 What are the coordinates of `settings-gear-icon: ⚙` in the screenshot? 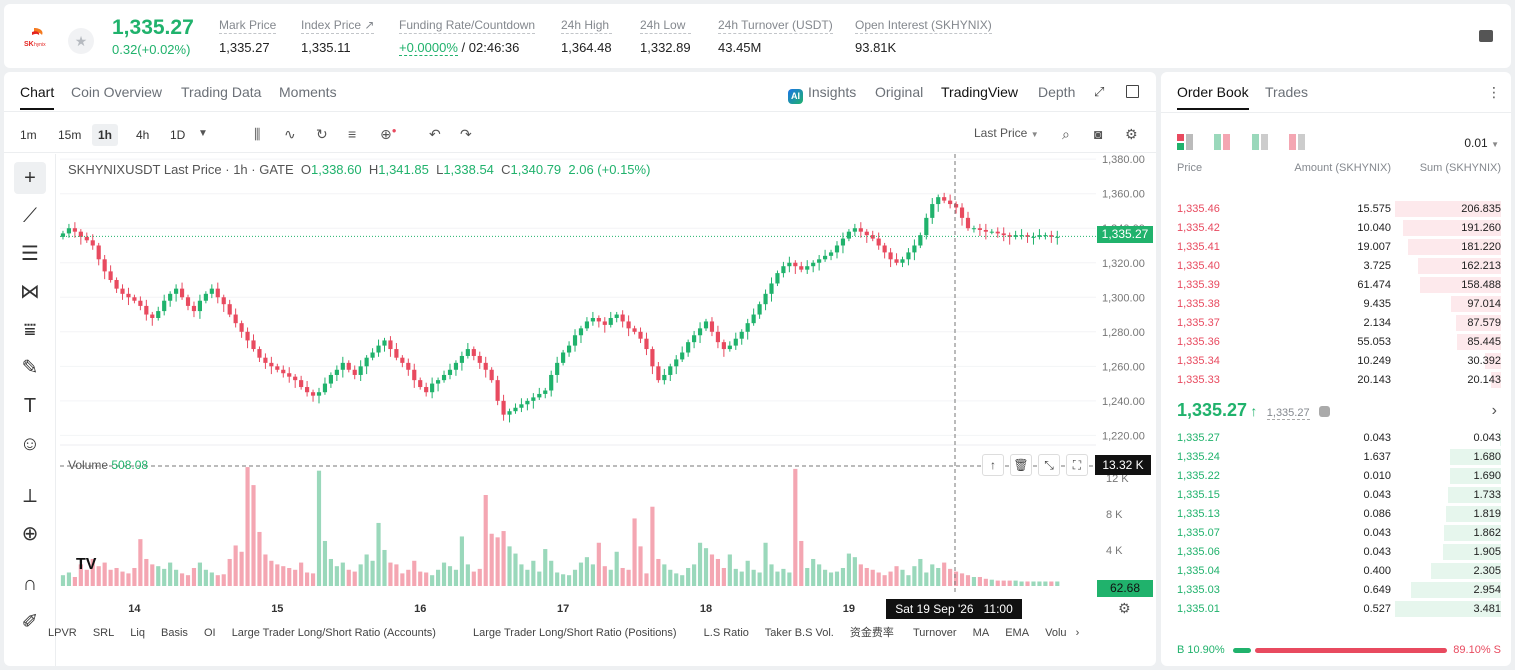 It's located at (1131, 134).